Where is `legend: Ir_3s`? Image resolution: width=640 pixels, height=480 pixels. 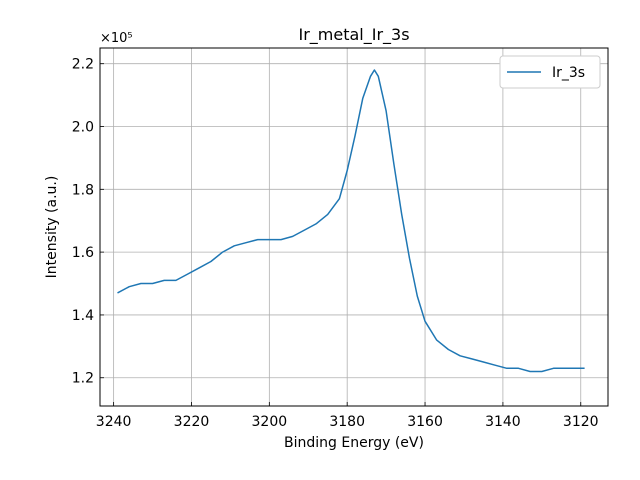 legend: Ir_3s is located at coordinates (550, 72).